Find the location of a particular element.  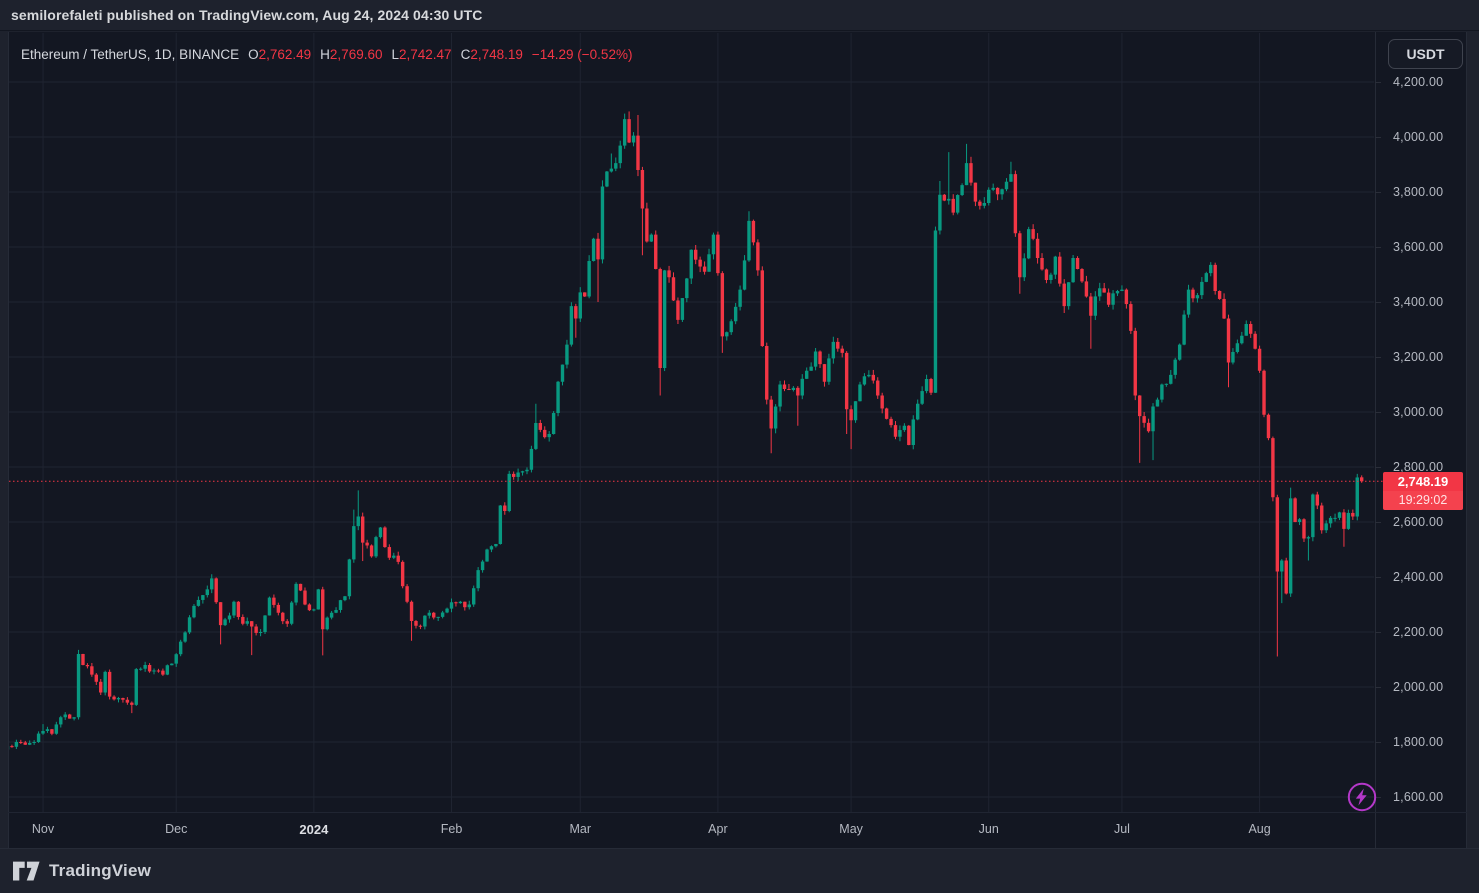

price-tick-label: 4,000.00 is located at coordinates (1418, 137).